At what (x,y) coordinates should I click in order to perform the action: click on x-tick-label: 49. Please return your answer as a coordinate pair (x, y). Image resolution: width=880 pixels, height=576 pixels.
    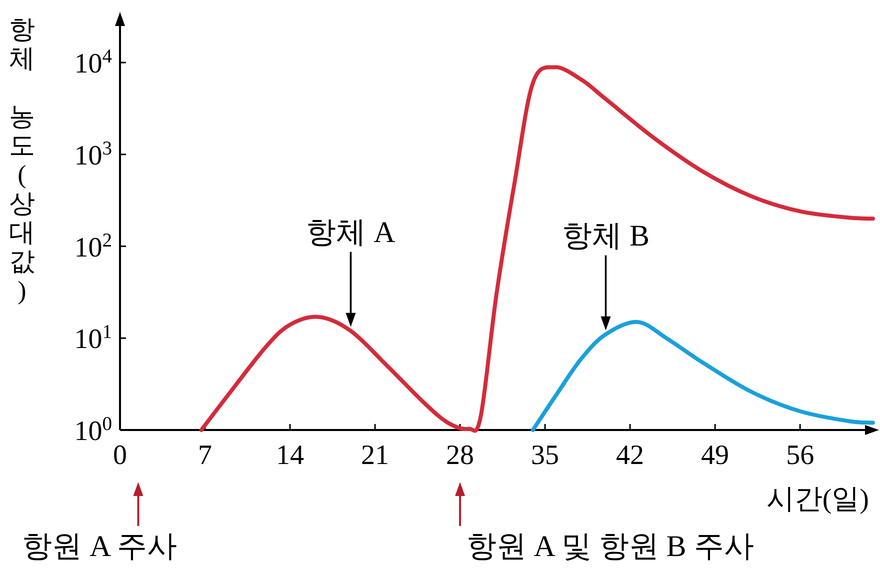
    Looking at the image, I should click on (715, 455).